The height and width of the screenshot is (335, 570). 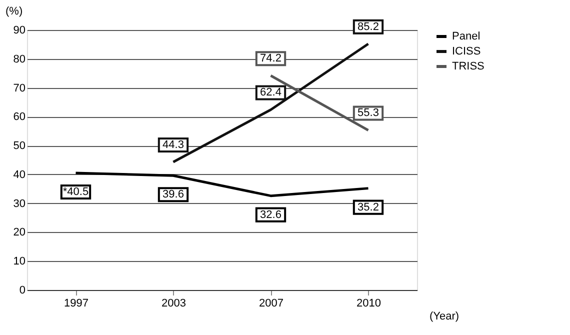 What do you see at coordinates (368, 207) in the screenshot?
I see `data-label: 35.2` at bounding box center [368, 207].